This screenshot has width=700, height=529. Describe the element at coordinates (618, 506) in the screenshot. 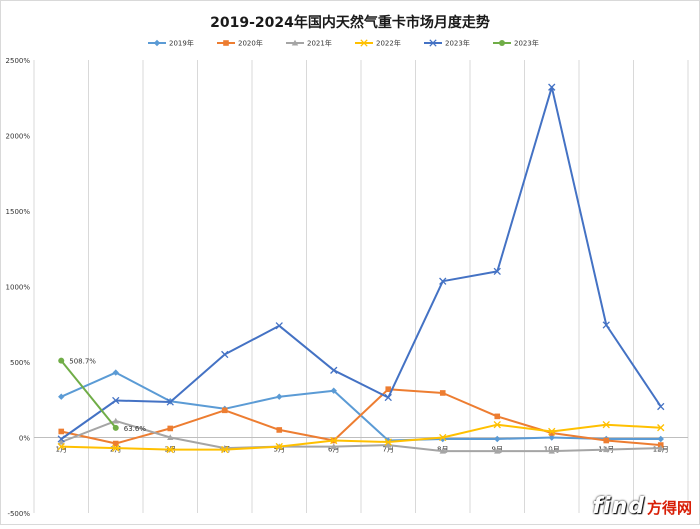

I see `watermark-find: find` at that location.